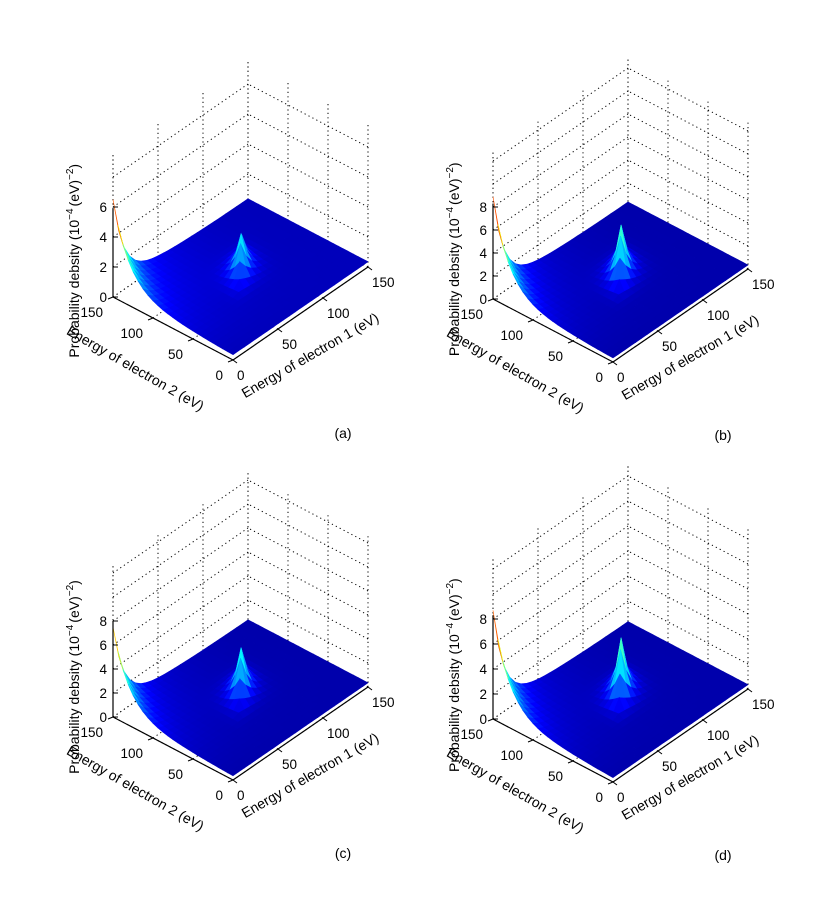 The width and height of the screenshot is (830, 920). What do you see at coordinates (70, 630) in the screenshot?
I see `z-label-exp1: −4` at bounding box center [70, 630].